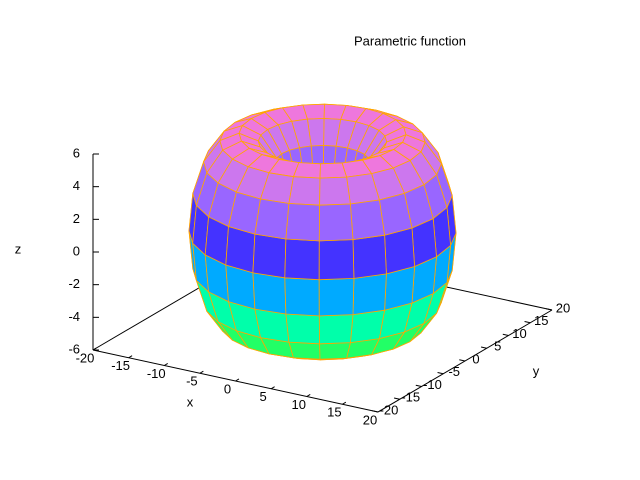 Image resolution: width=640 pixels, height=480 pixels. I want to click on y-tick-label: 5, so click(497, 346).